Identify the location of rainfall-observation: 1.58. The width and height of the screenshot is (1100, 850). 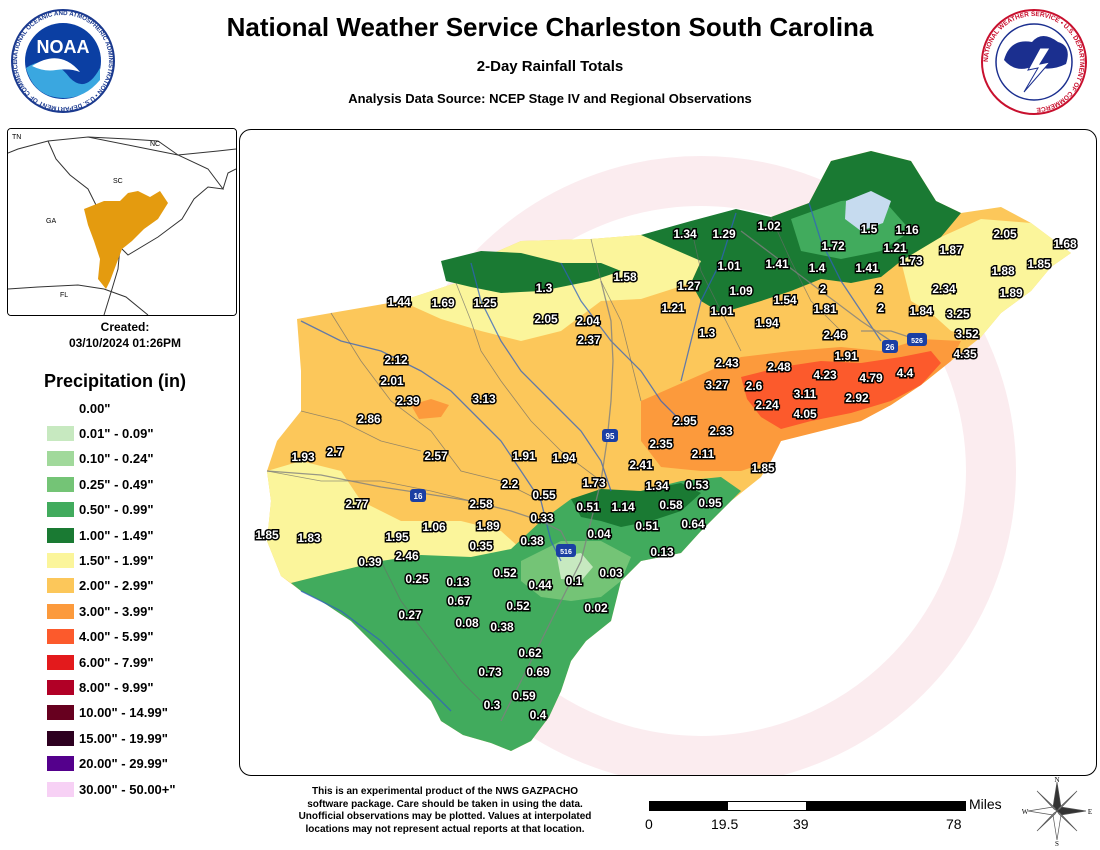
(625, 277).